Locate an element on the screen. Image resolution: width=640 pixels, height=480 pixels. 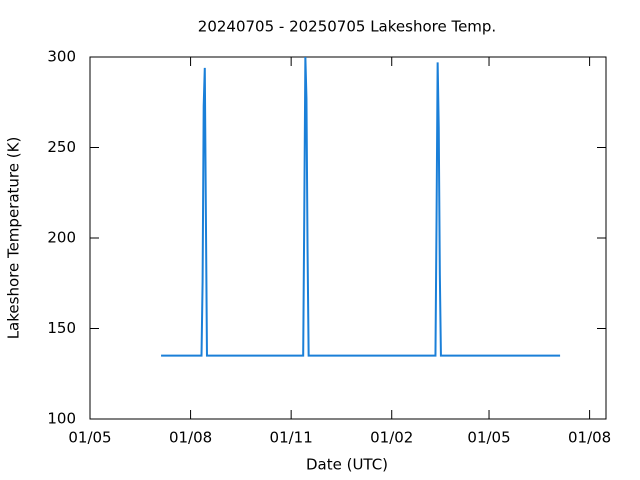
y-tick-label: 250 is located at coordinates (61, 147).